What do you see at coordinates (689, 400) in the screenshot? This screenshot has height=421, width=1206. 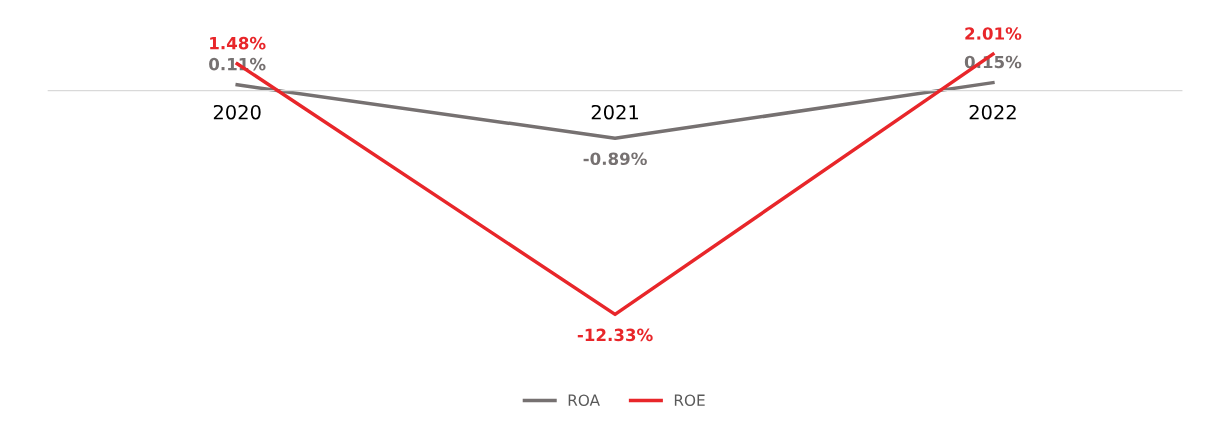 I see `legend-label: ROE` at bounding box center [689, 400].